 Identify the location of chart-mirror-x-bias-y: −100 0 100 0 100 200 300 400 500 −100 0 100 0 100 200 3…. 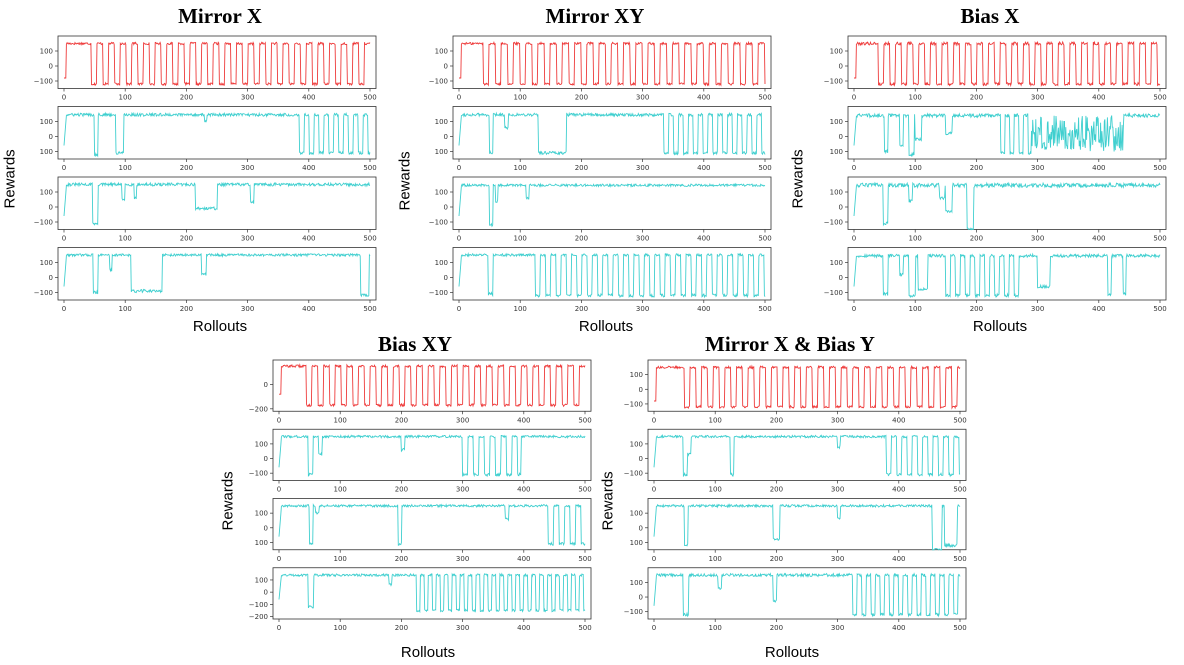
(795, 495).